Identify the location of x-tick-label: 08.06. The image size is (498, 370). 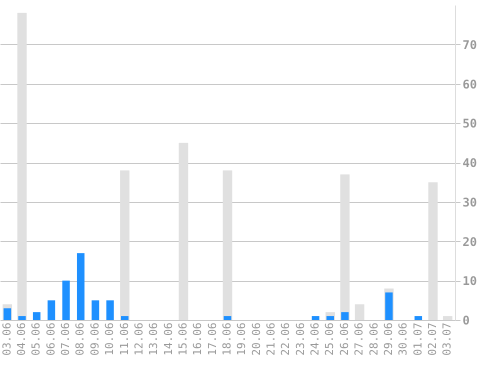
(80, 339).